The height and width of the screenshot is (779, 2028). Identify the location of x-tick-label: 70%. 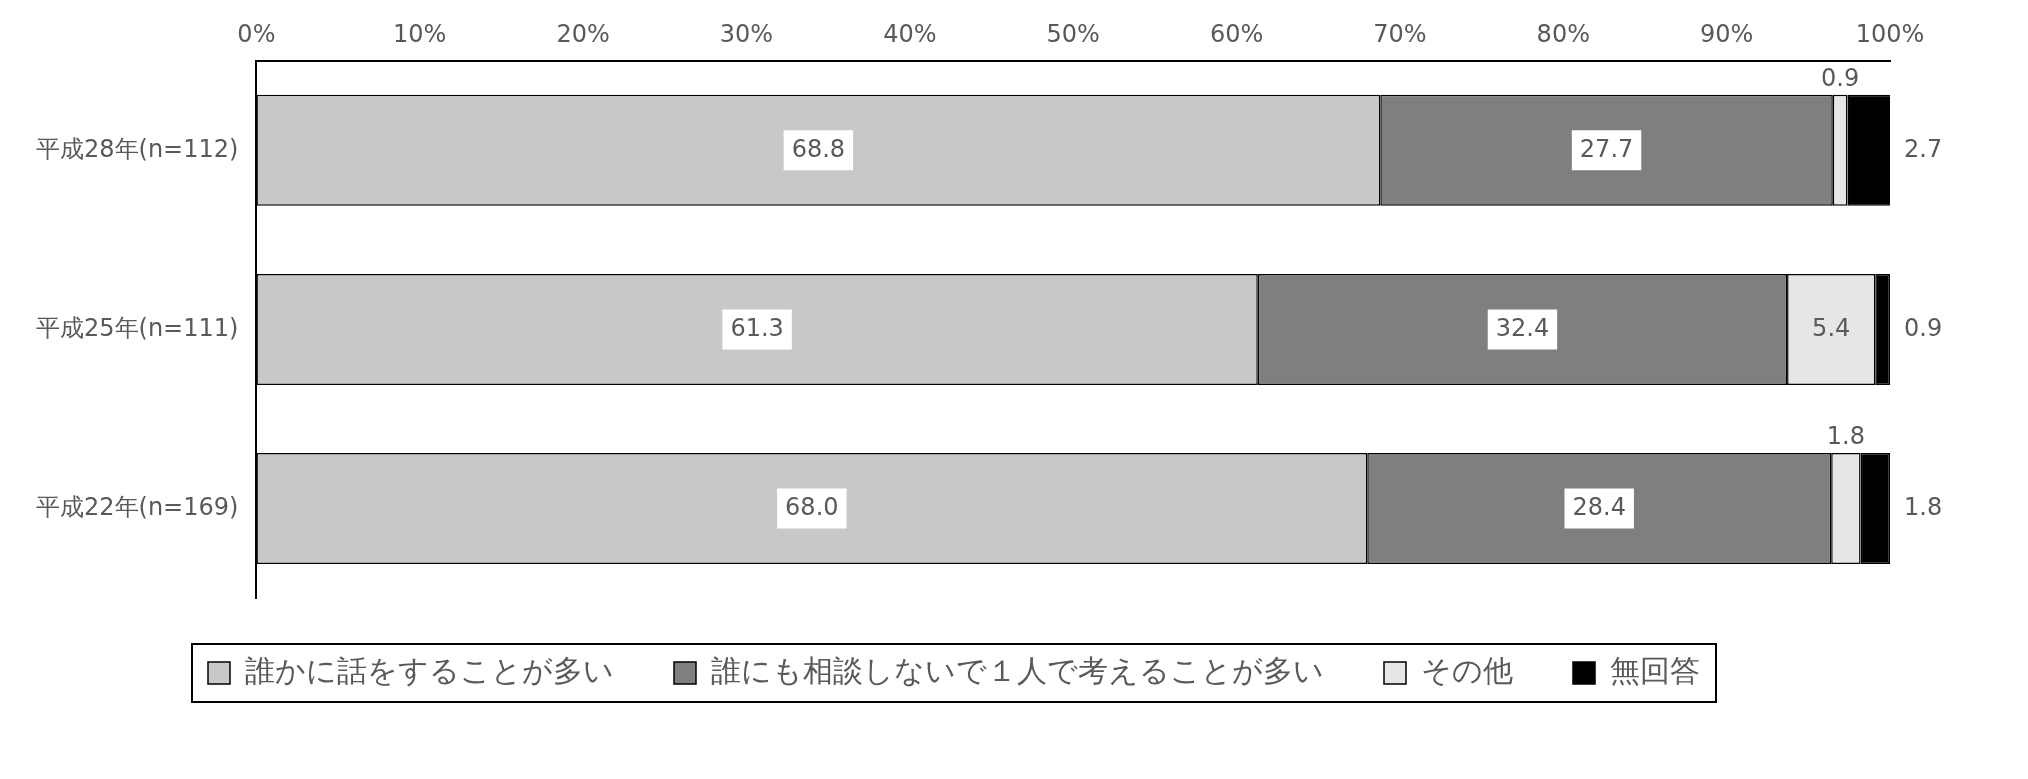
(1400, 33).